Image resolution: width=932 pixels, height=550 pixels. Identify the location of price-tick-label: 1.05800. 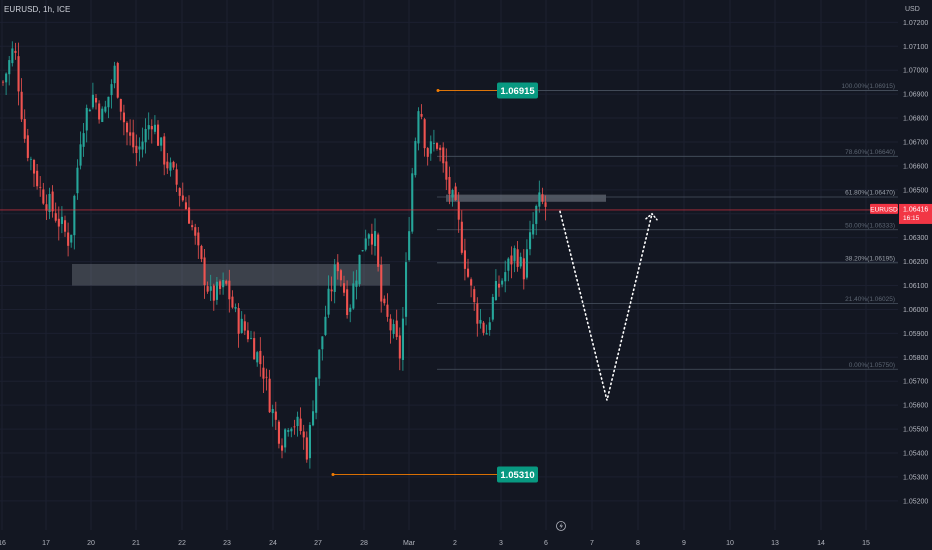
(915, 358).